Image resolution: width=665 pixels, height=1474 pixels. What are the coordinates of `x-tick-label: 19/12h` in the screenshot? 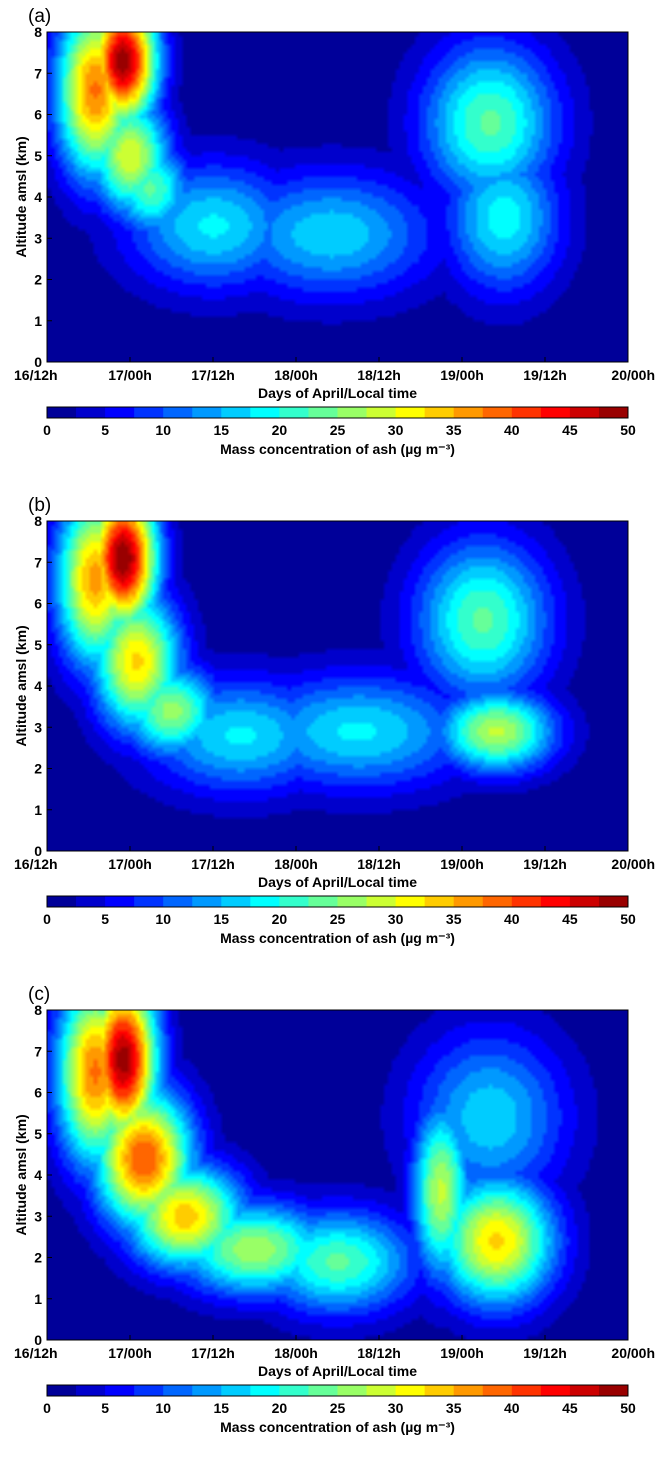 It's located at (545, 1353).